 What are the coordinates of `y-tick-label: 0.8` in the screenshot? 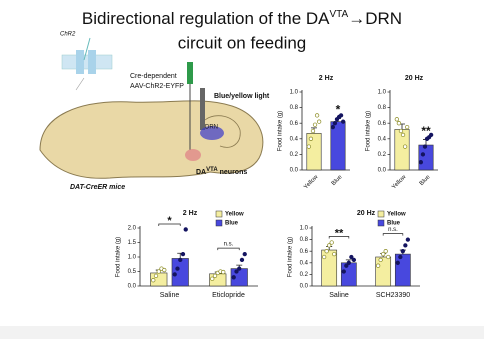 It's located at (294, 108).